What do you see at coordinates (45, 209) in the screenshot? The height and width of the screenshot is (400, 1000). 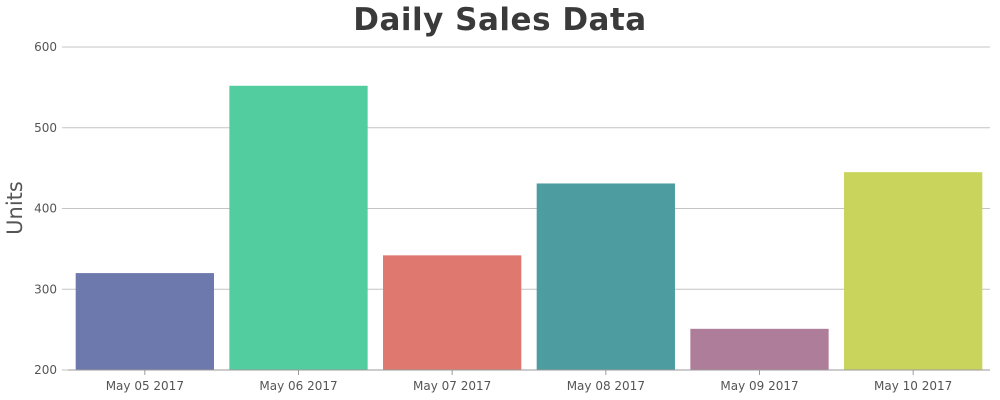 I see `y-tick-label: 400` at bounding box center [45, 209].